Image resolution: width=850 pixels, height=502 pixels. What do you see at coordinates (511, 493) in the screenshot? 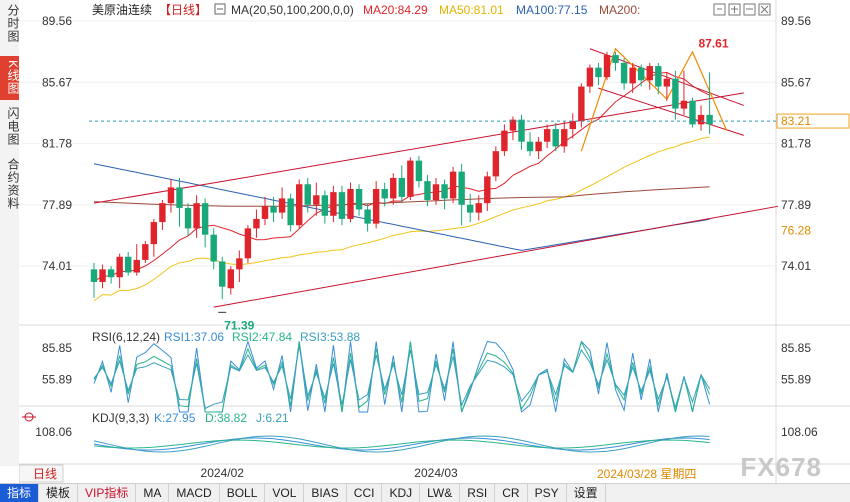
I see `tab-cr: CR` at bounding box center [511, 493].